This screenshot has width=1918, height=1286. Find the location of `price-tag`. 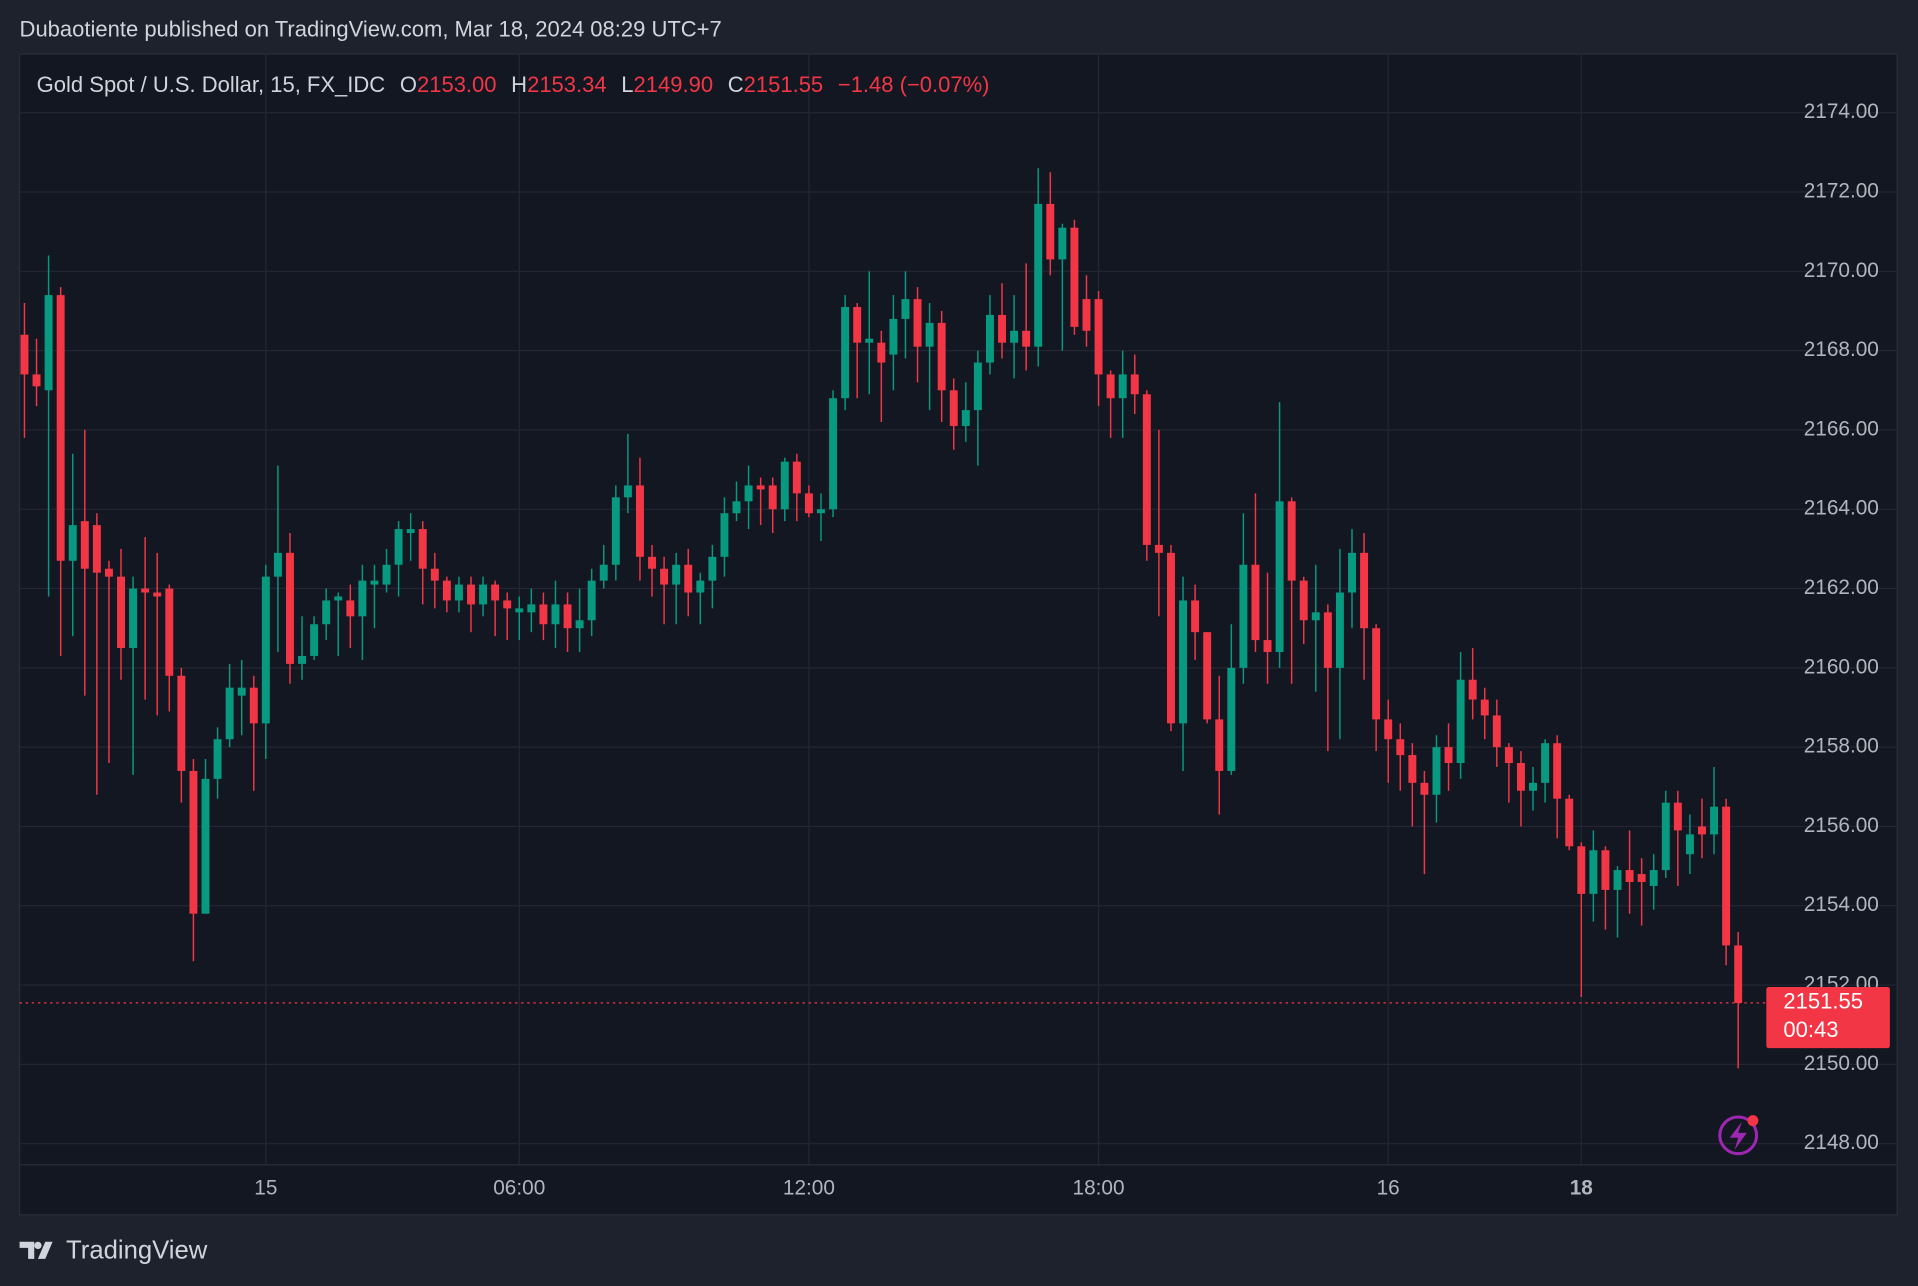

price-tag is located at coordinates (1828, 1018).